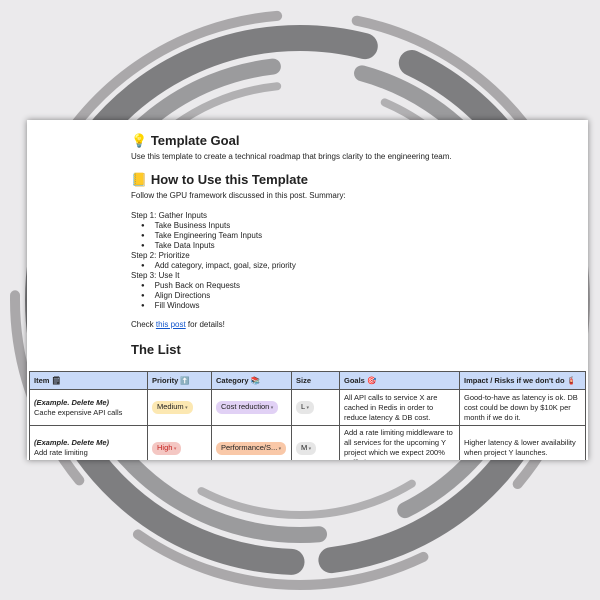 This screenshot has width=600, height=600. I want to click on howto-heading: 📒 How to Use this Template, so click(220, 179).